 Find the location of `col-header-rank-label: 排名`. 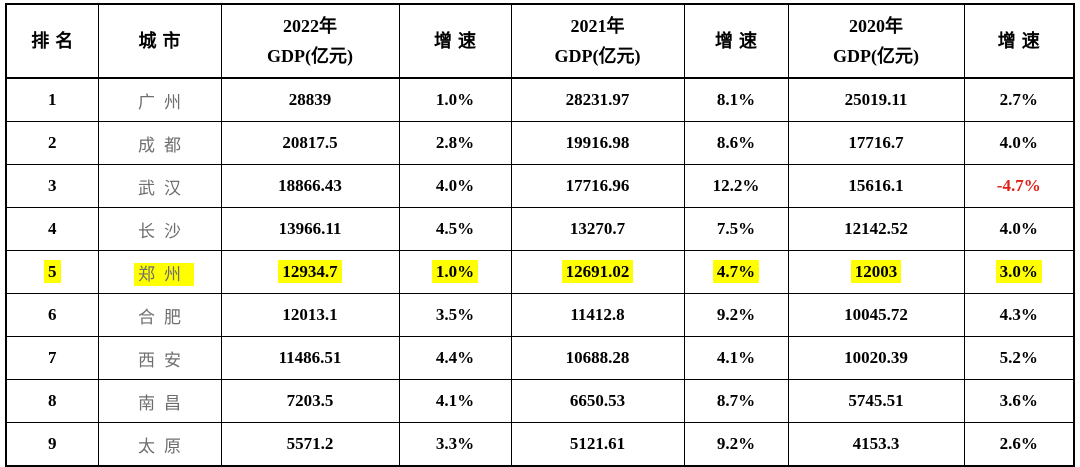

col-header-rank-label: 排名 is located at coordinates (55, 40).